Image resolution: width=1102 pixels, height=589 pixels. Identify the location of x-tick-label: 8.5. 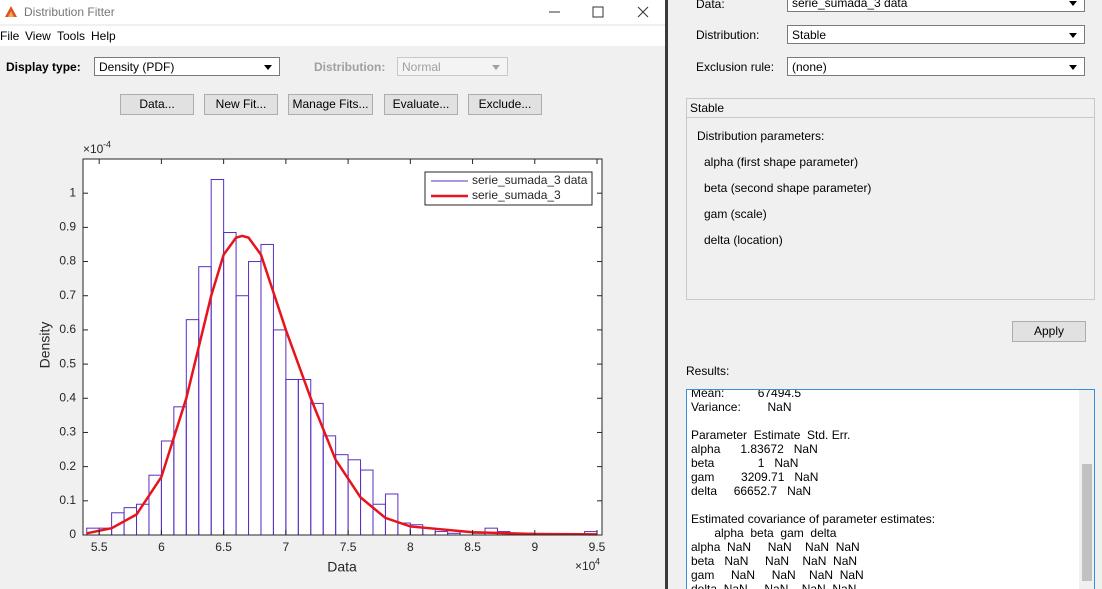
(472, 547).